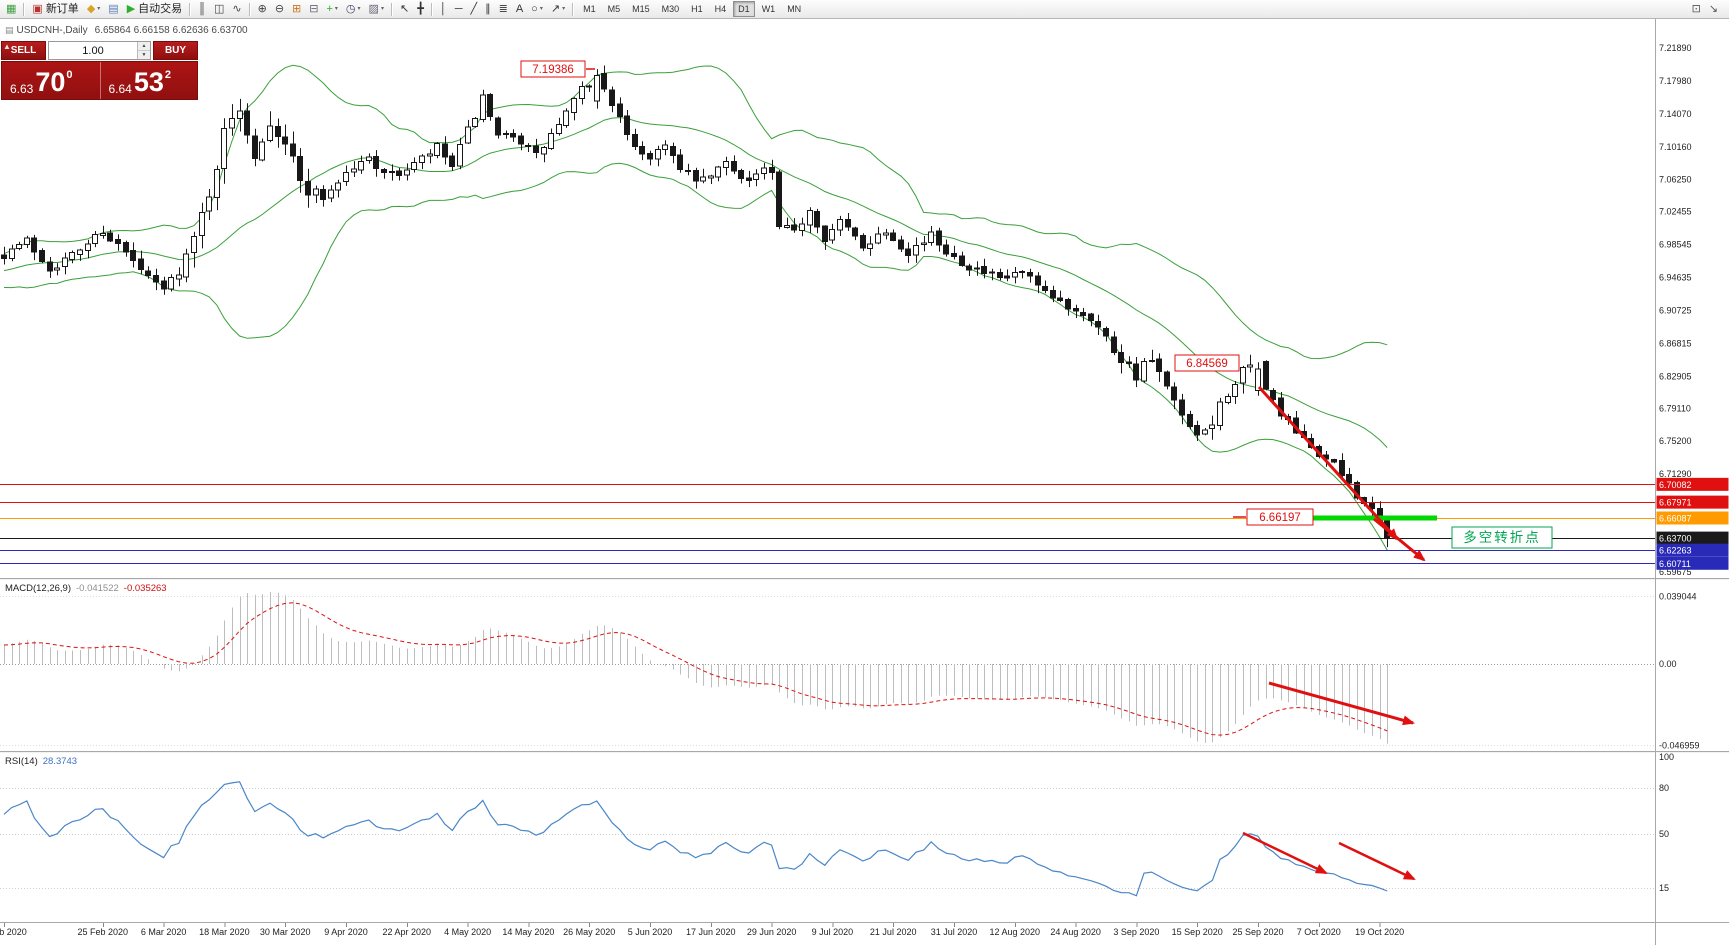 The height and width of the screenshot is (945, 1729). Describe the element at coordinates (51, 80) in the screenshot. I see `sell-price: 6.63 70 0` at that location.